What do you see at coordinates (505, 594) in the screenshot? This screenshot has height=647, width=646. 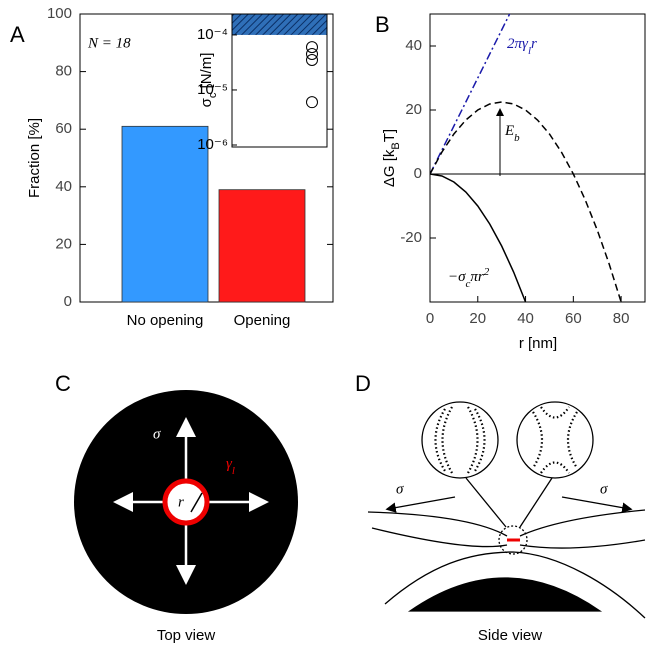 I see `vesicle` at bounding box center [505, 594].